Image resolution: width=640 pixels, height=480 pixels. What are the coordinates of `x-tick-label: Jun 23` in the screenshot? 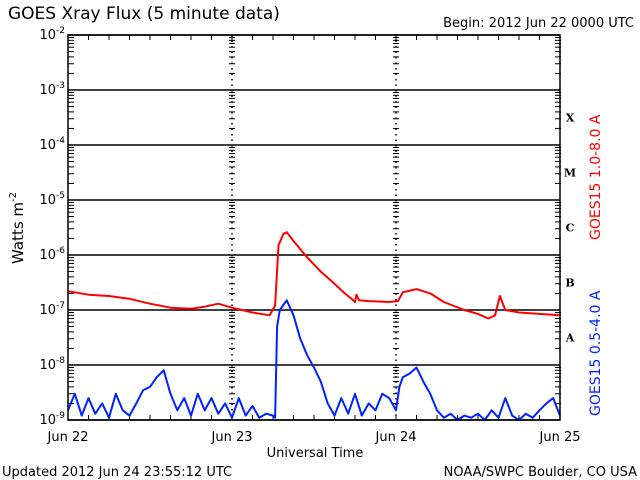 It's located at (232, 437).